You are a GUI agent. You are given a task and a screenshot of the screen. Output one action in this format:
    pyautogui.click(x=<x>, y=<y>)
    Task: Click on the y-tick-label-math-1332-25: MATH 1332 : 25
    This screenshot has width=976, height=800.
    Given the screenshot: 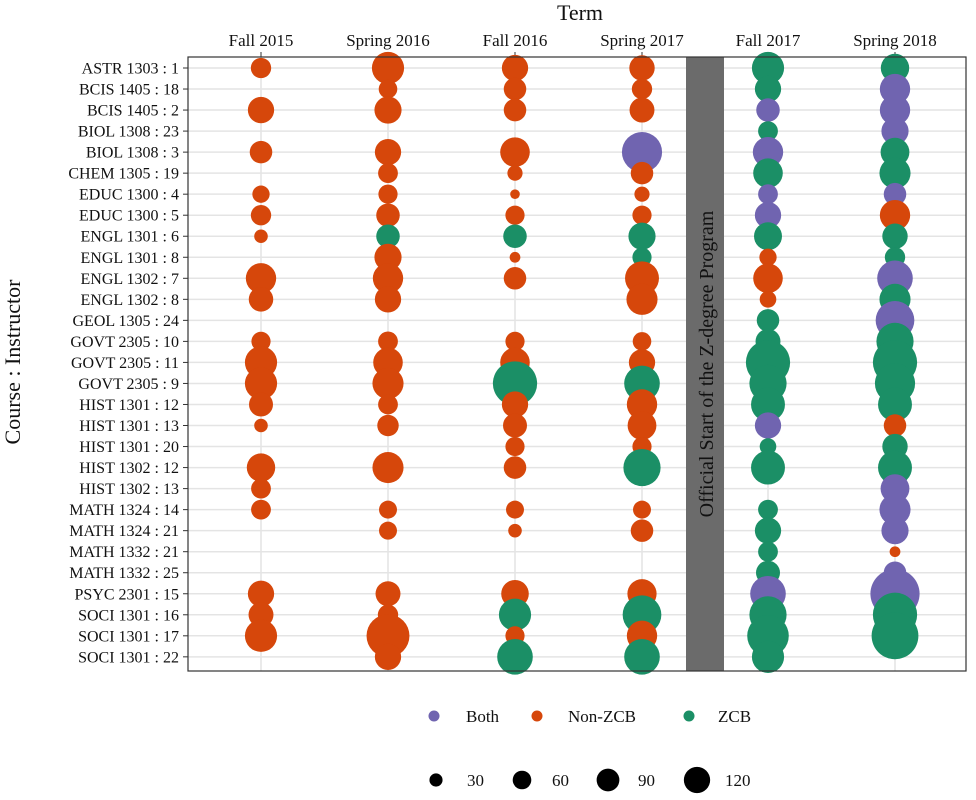 What is the action you would take?
    pyautogui.click(x=124, y=573)
    